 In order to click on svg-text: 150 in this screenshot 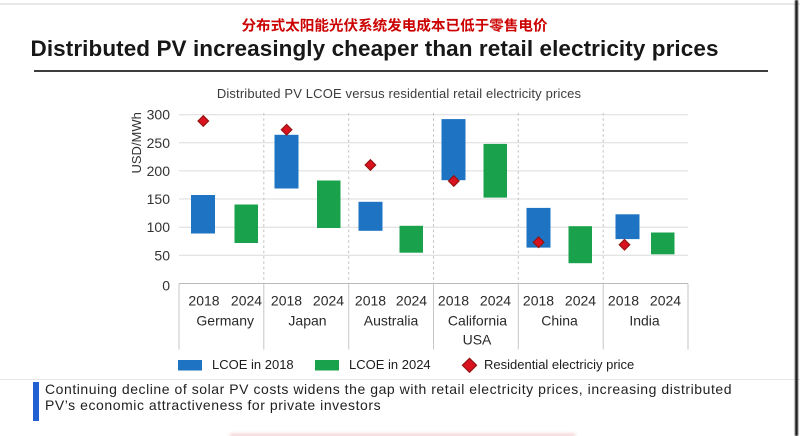, I will do `click(159, 199)`.